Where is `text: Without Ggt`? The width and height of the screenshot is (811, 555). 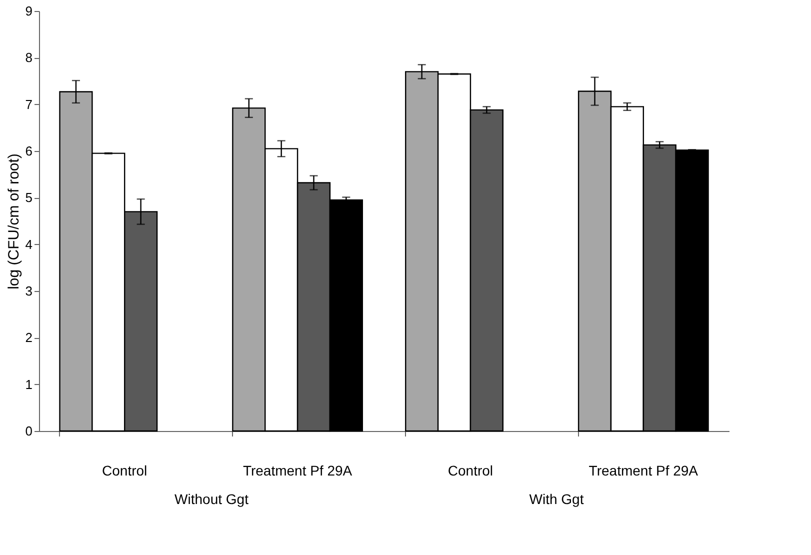
text: Without Ggt is located at coordinates (211, 499).